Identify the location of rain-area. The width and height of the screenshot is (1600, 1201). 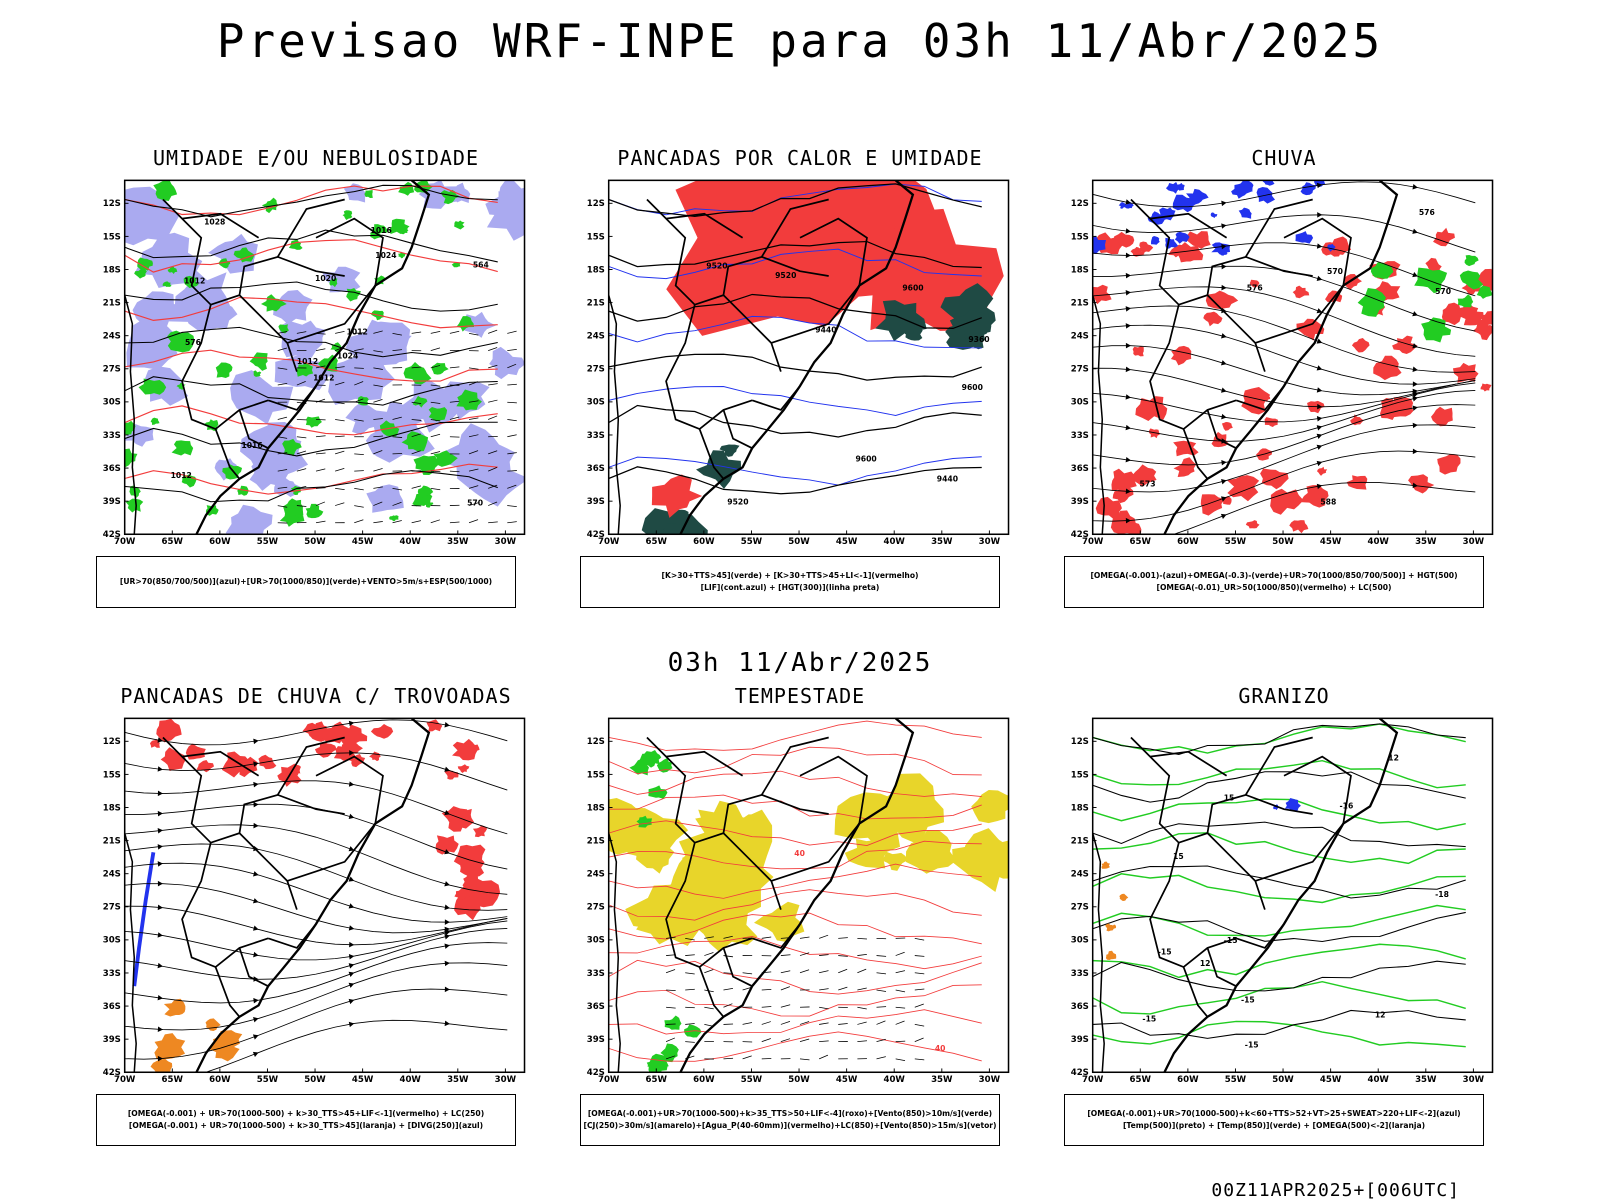
(1138, 351).